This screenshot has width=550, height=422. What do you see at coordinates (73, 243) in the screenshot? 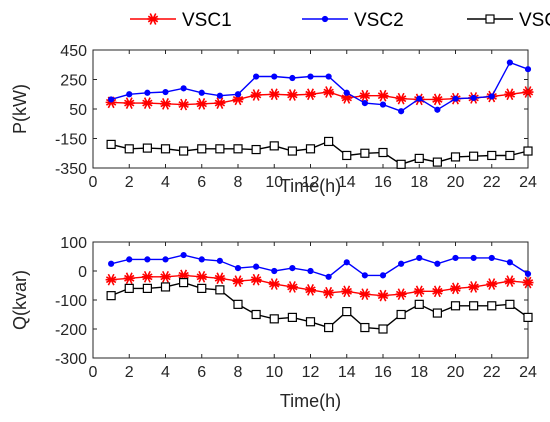
I see `y-tick-label: 100` at bounding box center [73, 243].